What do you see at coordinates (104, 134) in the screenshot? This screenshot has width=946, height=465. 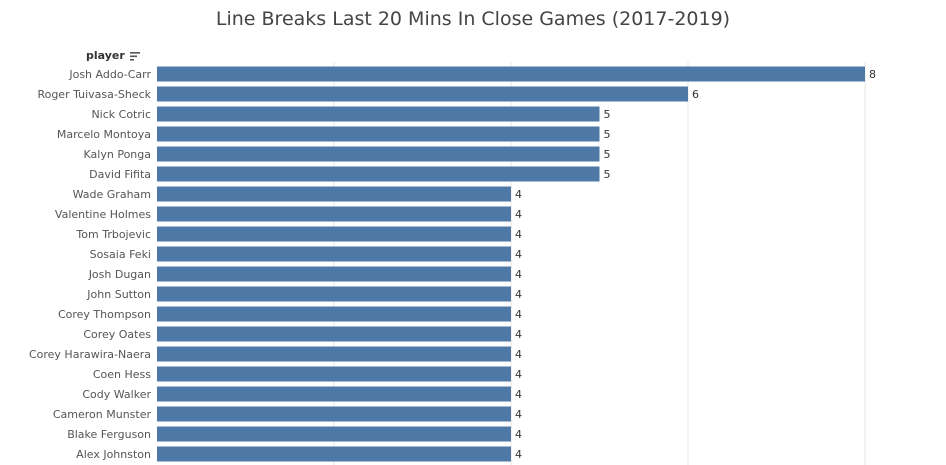 I see `category-label: Marcelo Montoya` at bounding box center [104, 134].